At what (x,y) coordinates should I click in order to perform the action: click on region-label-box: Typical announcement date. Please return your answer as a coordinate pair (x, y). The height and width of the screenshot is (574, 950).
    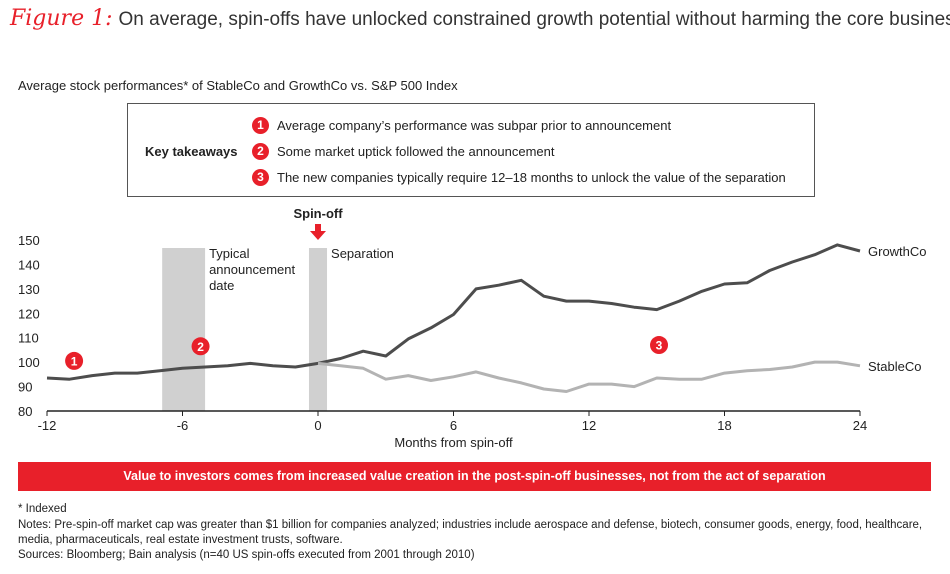
    Looking at the image, I should click on (252, 269).